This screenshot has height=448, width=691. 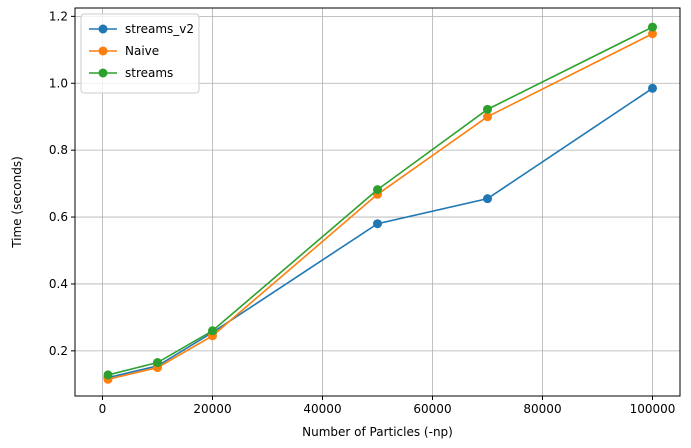 What do you see at coordinates (58, 150) in the screenshot?
I see `y-tick-label: 0.8` at bounding box center [58, 150].